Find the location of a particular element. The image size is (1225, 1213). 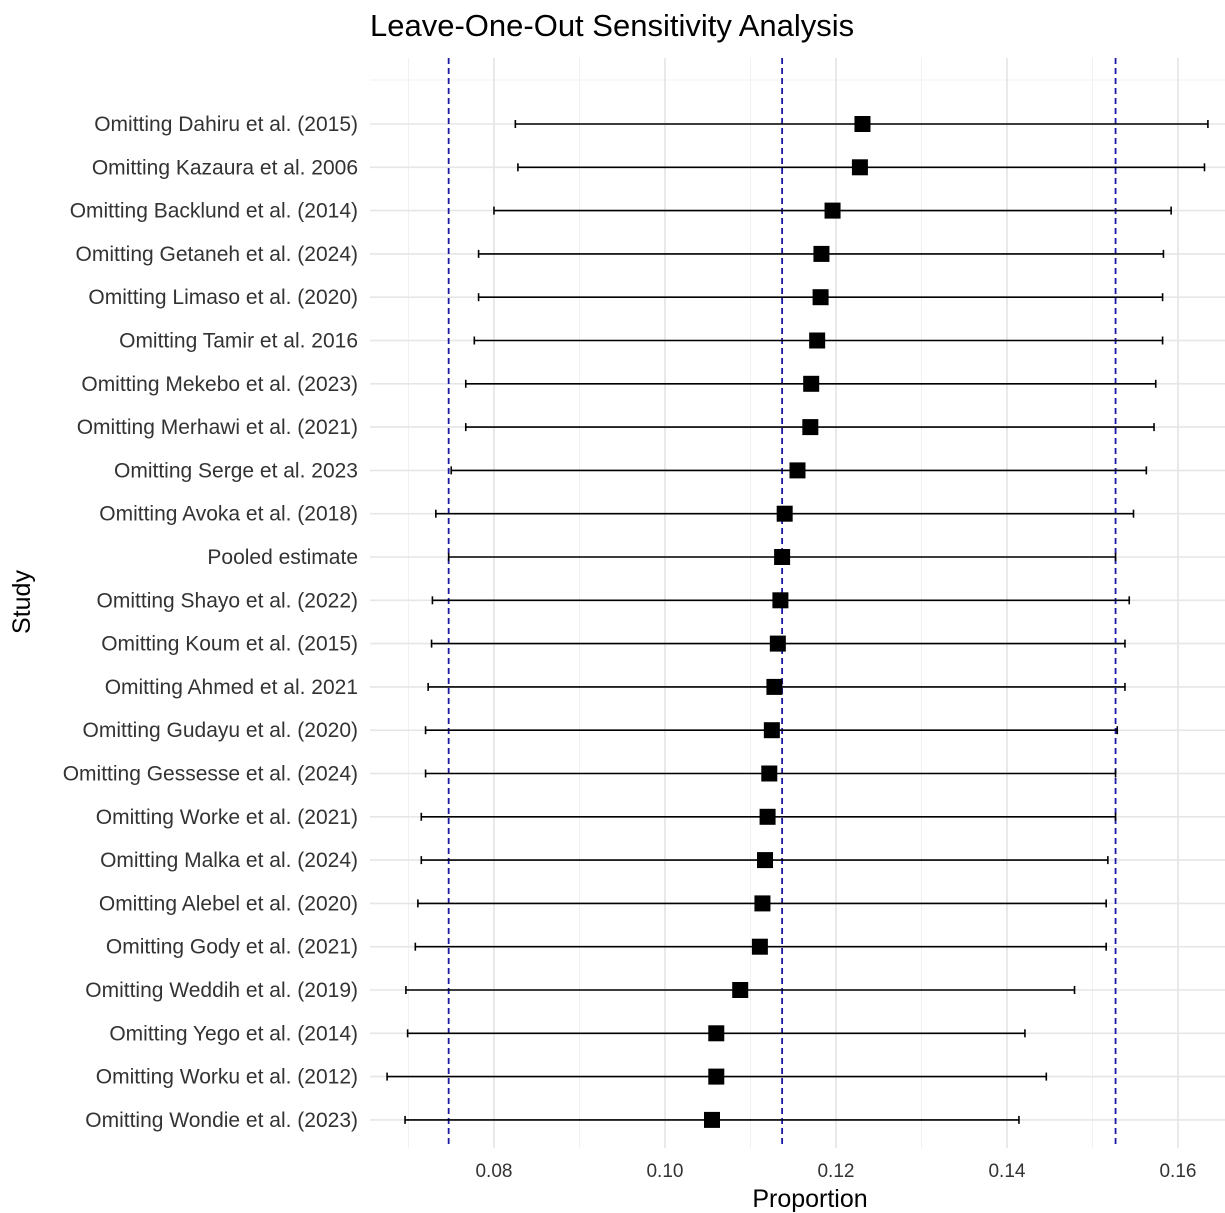

study-label: Omitting Malka et al. (2024) is located at coordinates (229, 860).